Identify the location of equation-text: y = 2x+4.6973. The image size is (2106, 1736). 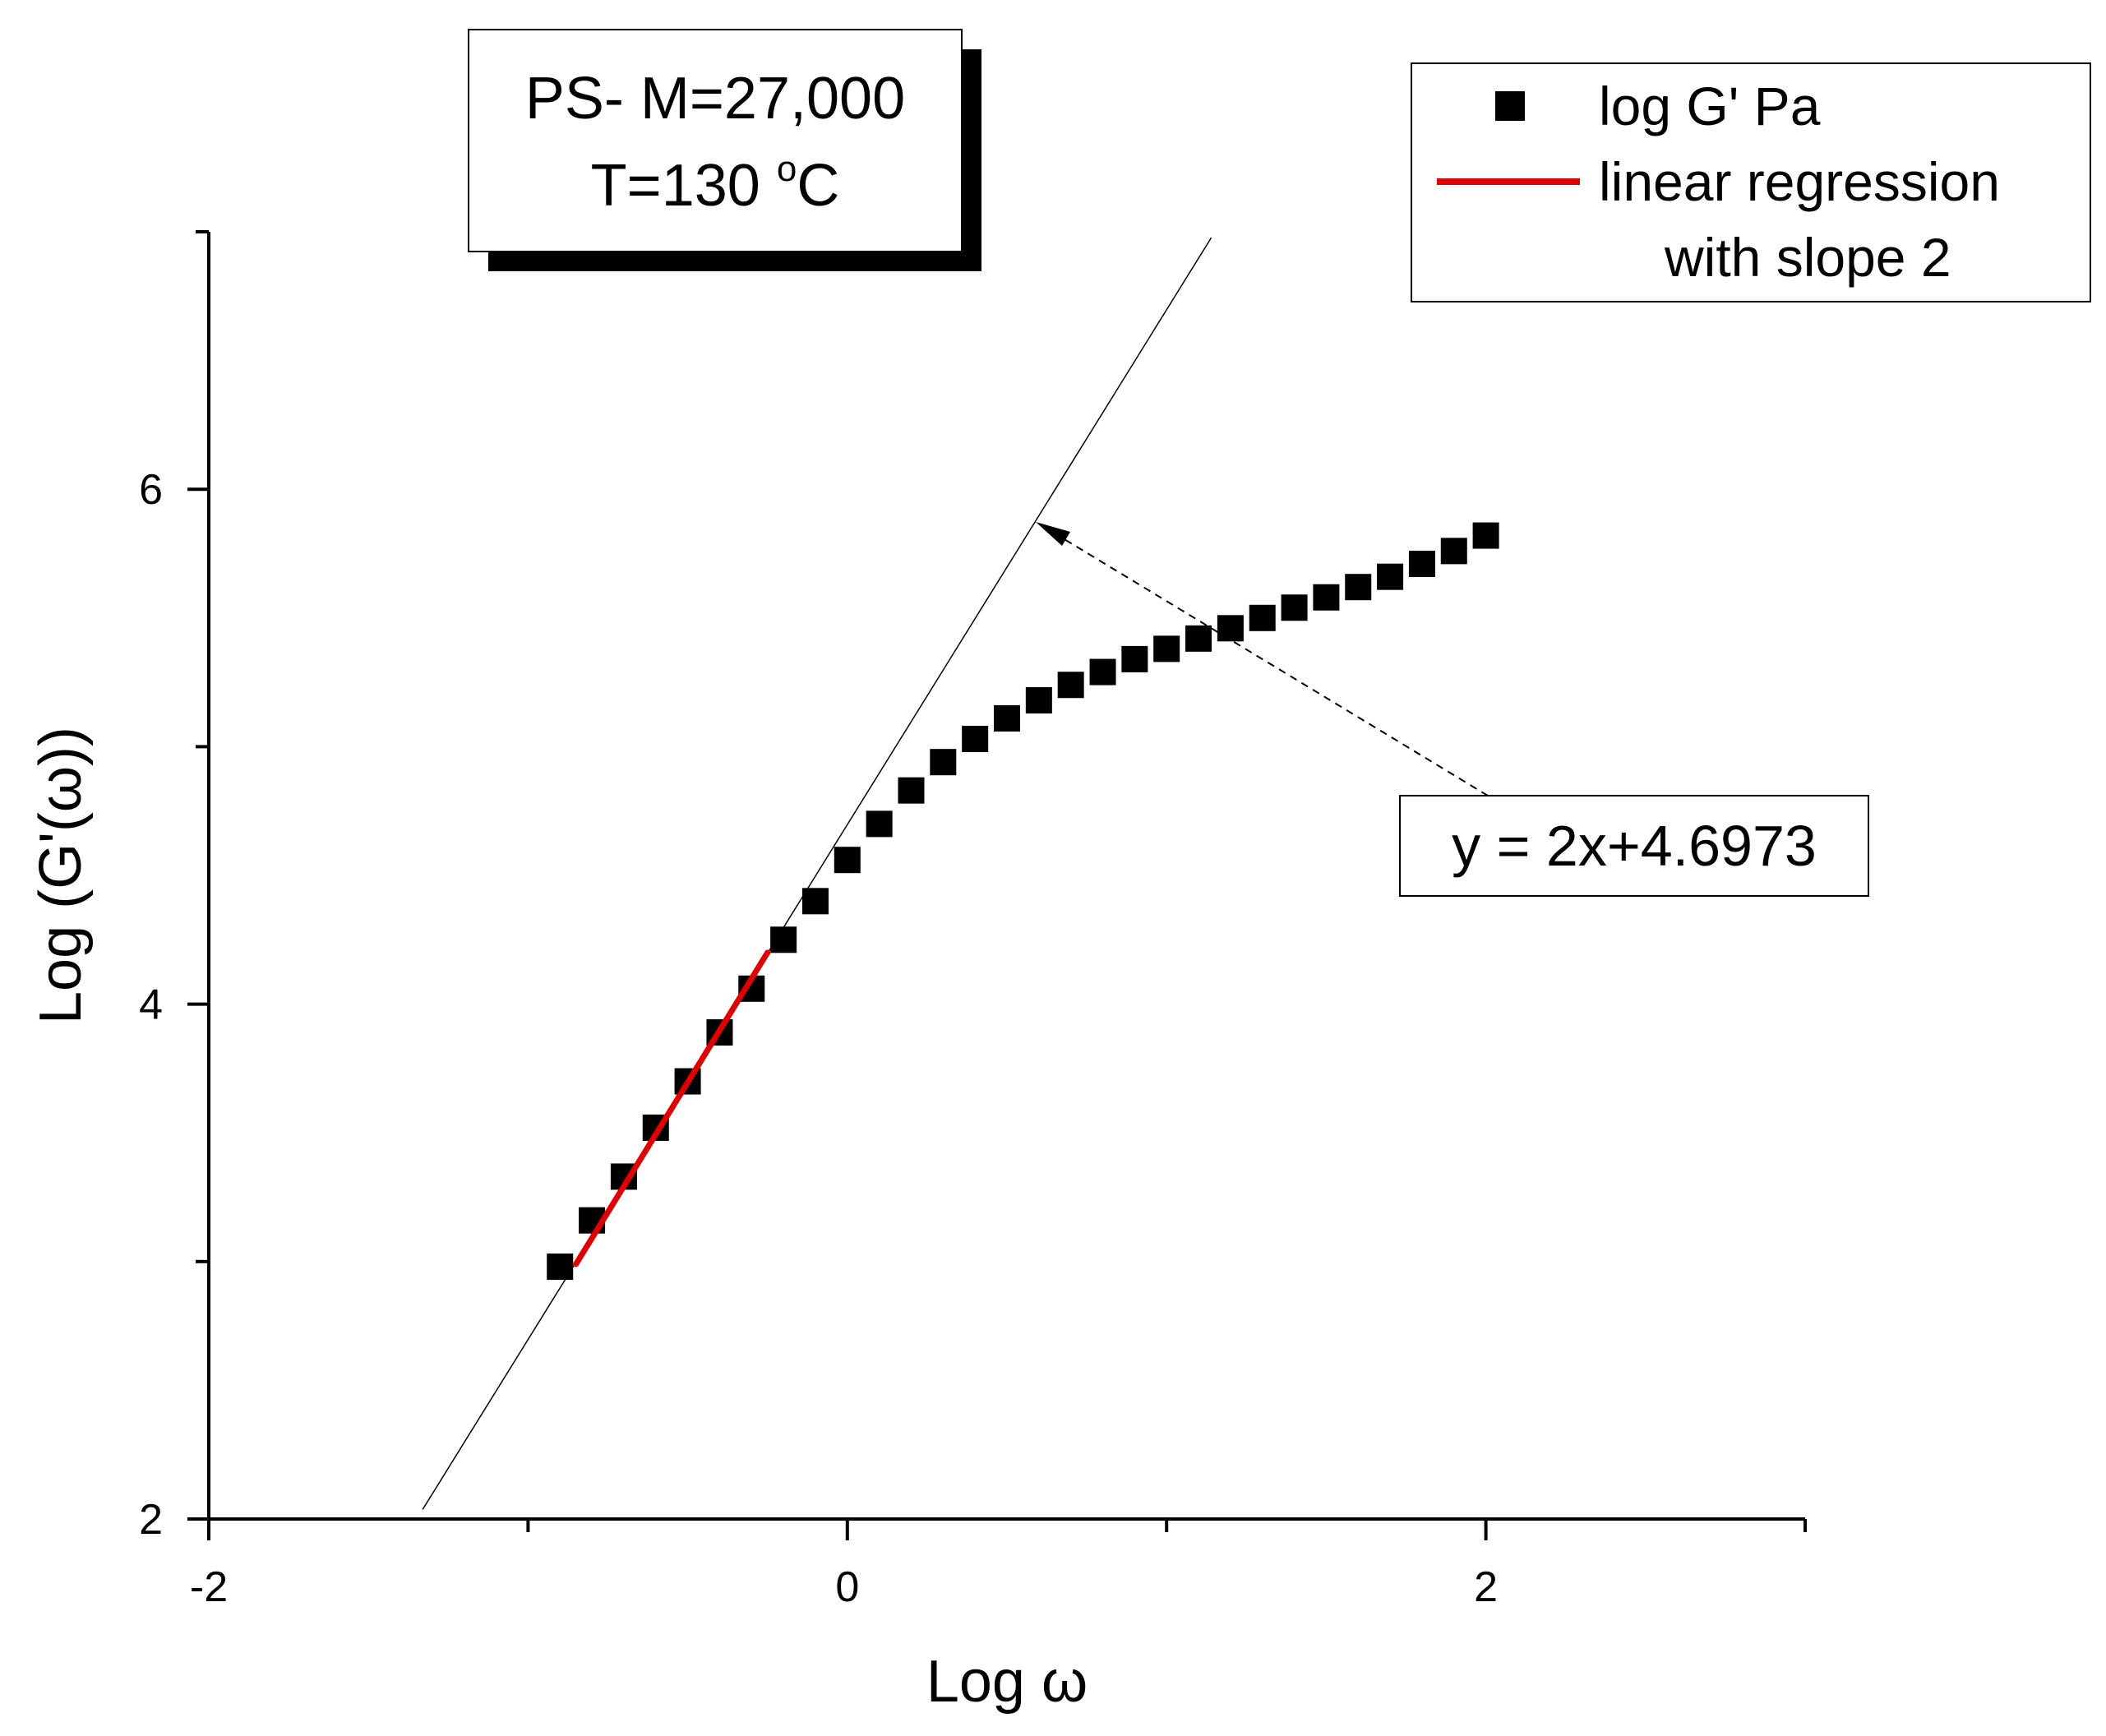
(1634, 846).